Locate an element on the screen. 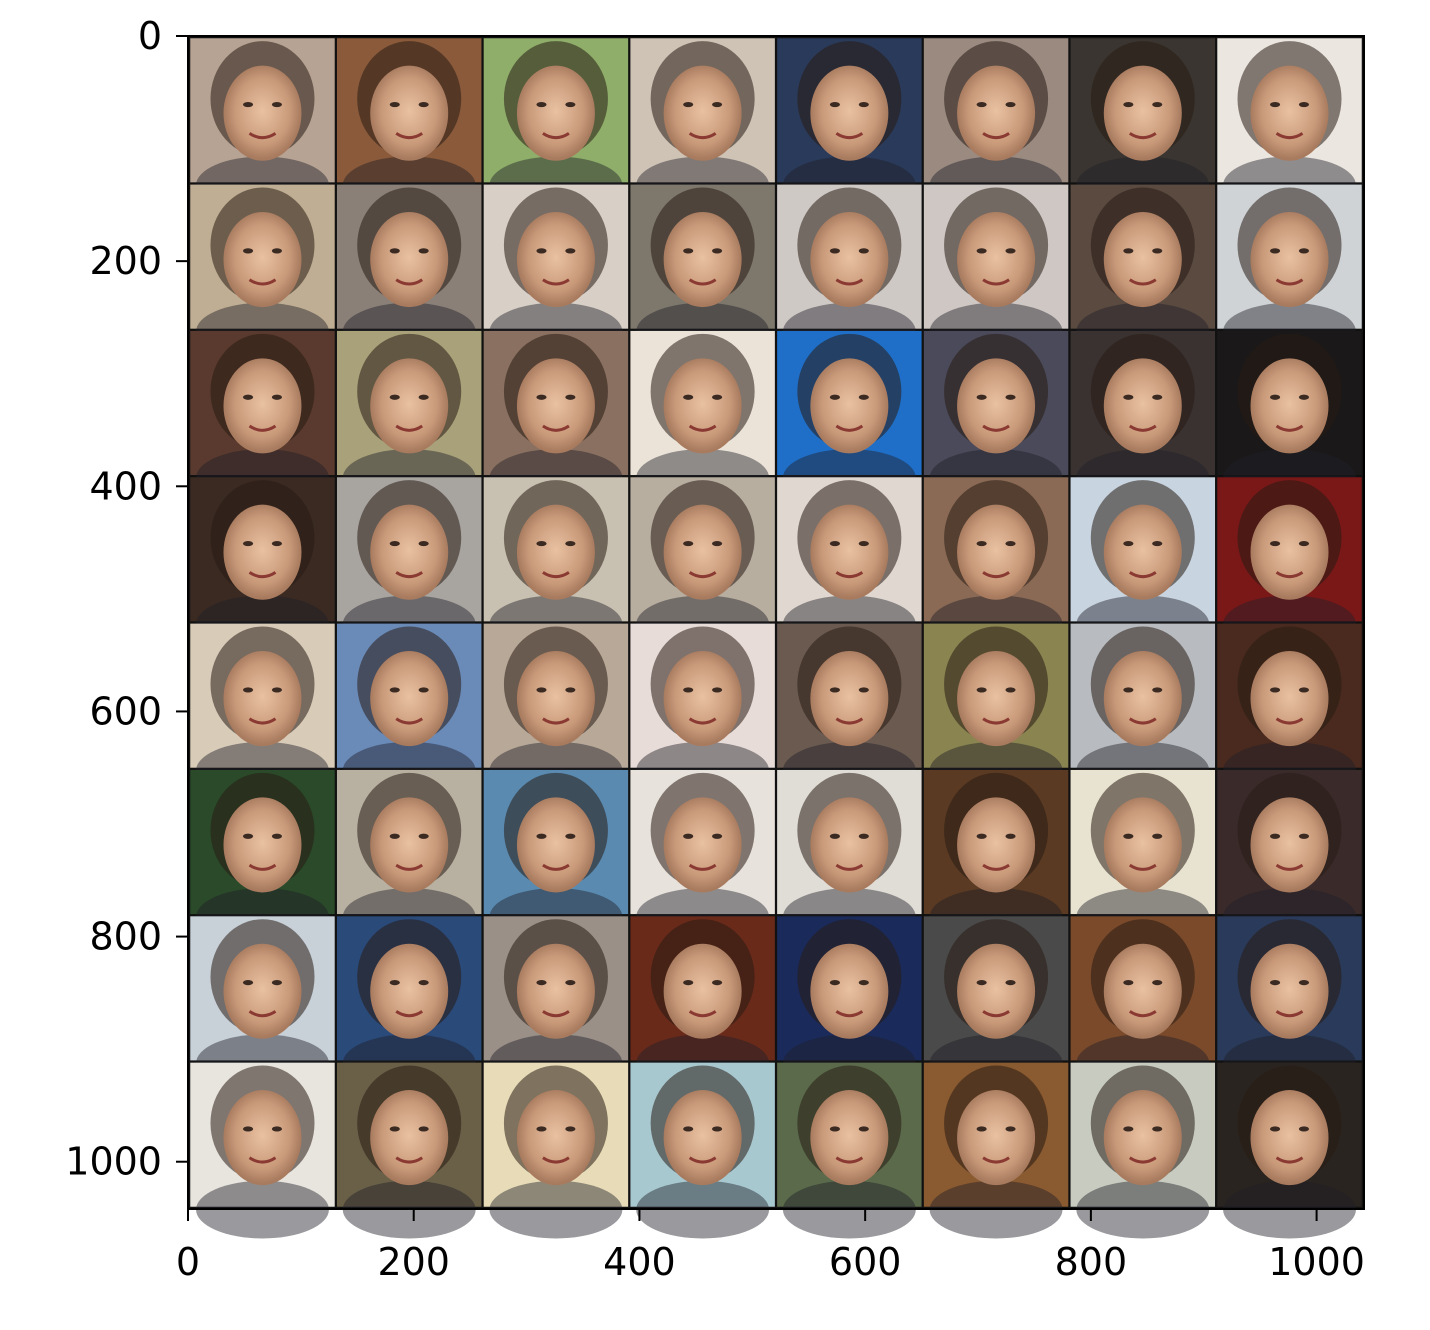 This screenshot has height=1330, width=1430. x-tick-label: 0 is located at coordinates (188, 1262).